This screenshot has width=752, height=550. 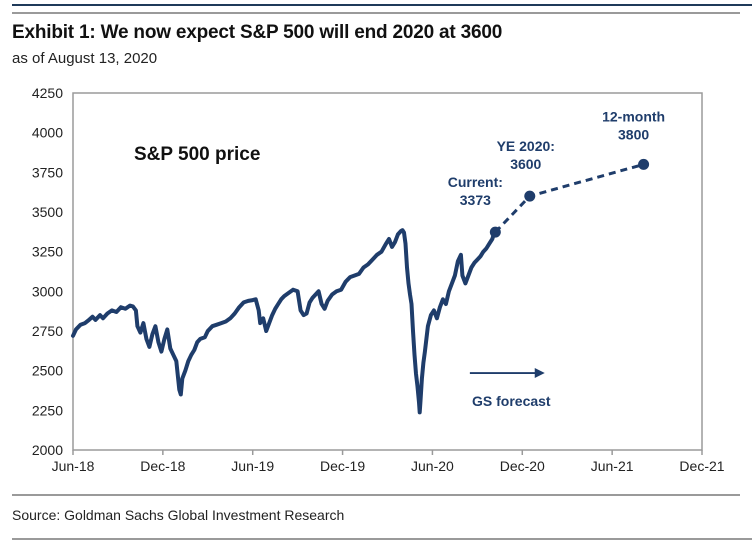 I want to click on y-tick-label: 3250, so click(x=47, y=252).